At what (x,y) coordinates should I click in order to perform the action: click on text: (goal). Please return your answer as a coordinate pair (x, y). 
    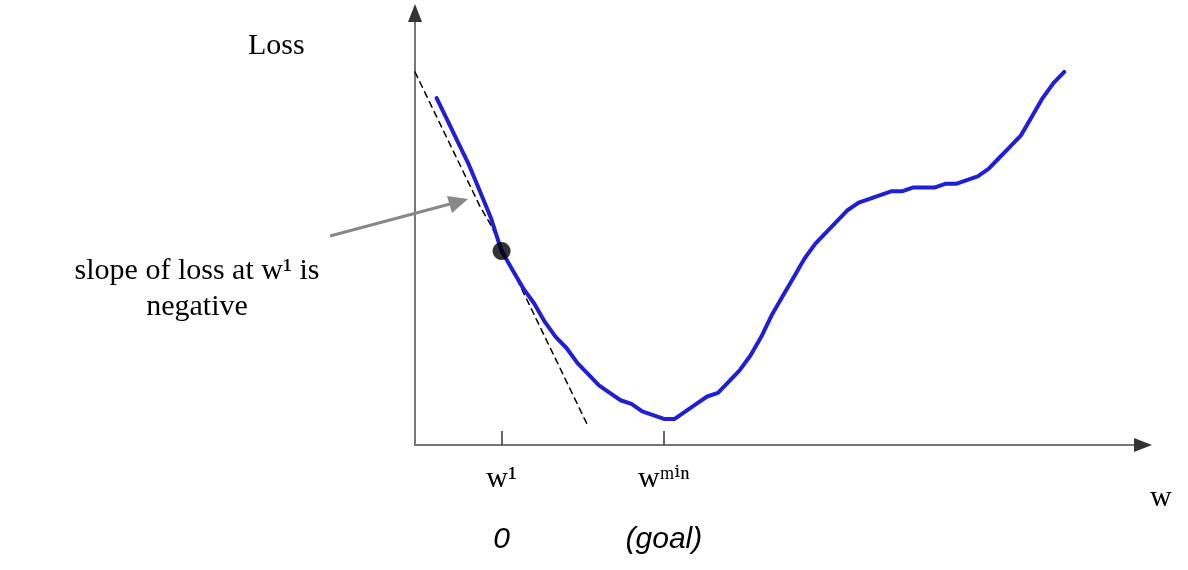
    Looking at the image, I should click on (664, 537).